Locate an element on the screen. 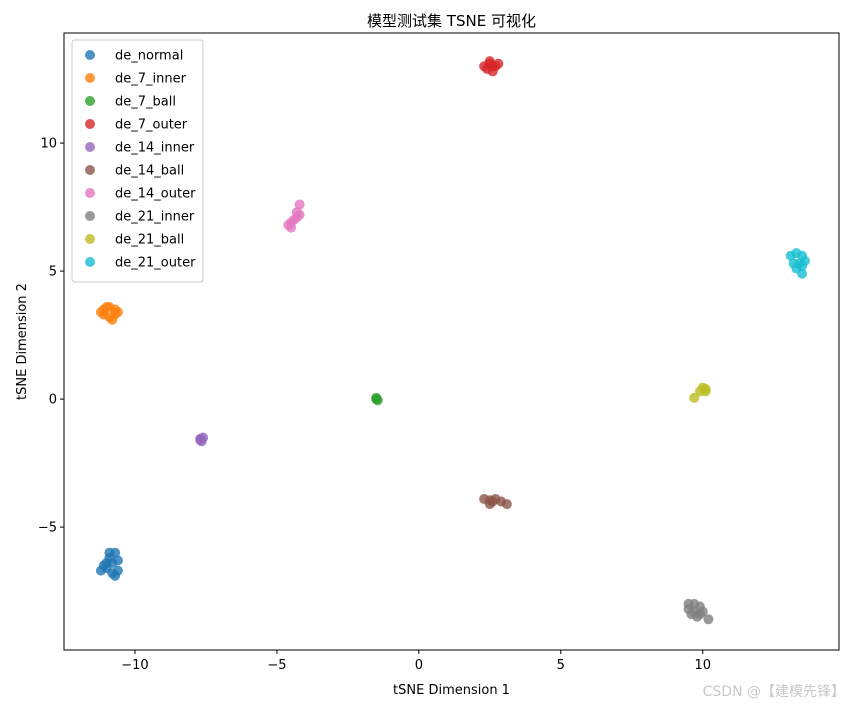  legend-label-de-7-outer: de_7_outer is located at coordinates (151, 125).